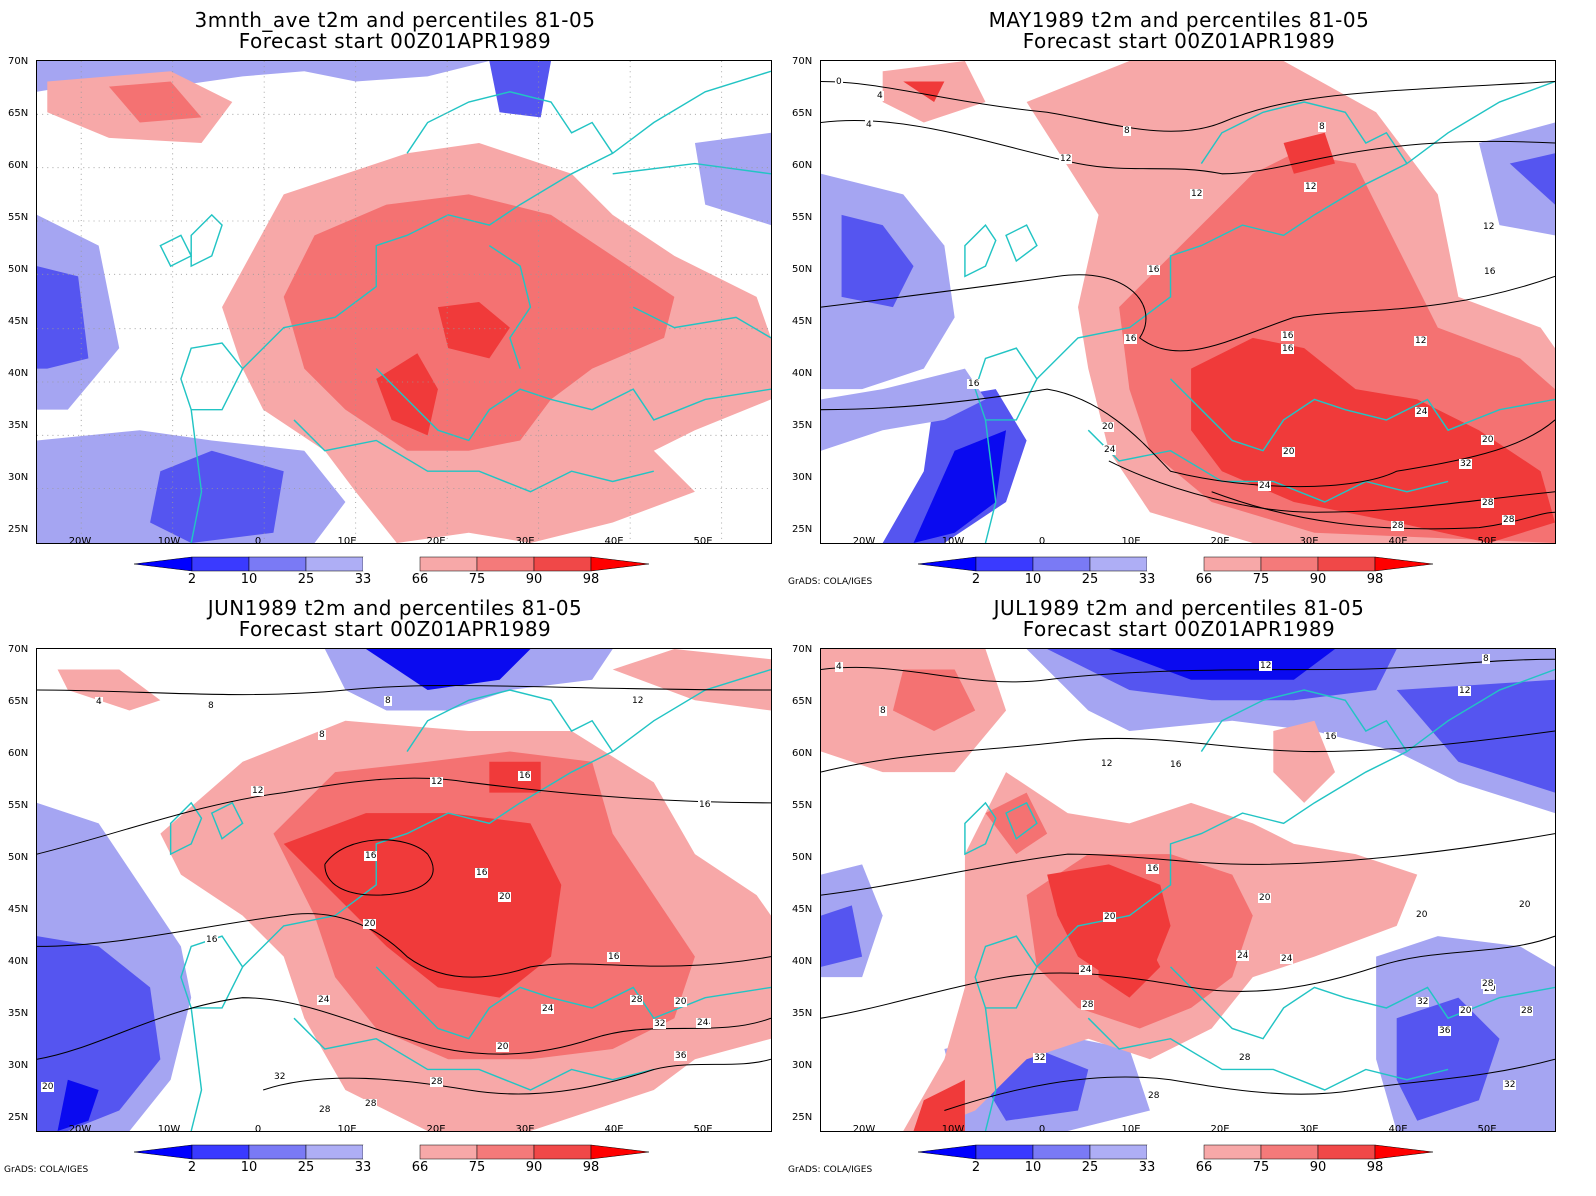 The width and height of the screenshot is (1596, 1196). What do you see at coordinates (18, 753) in the screenshot?
I see `lat-label: 60N` at bounding box center [18, 753].